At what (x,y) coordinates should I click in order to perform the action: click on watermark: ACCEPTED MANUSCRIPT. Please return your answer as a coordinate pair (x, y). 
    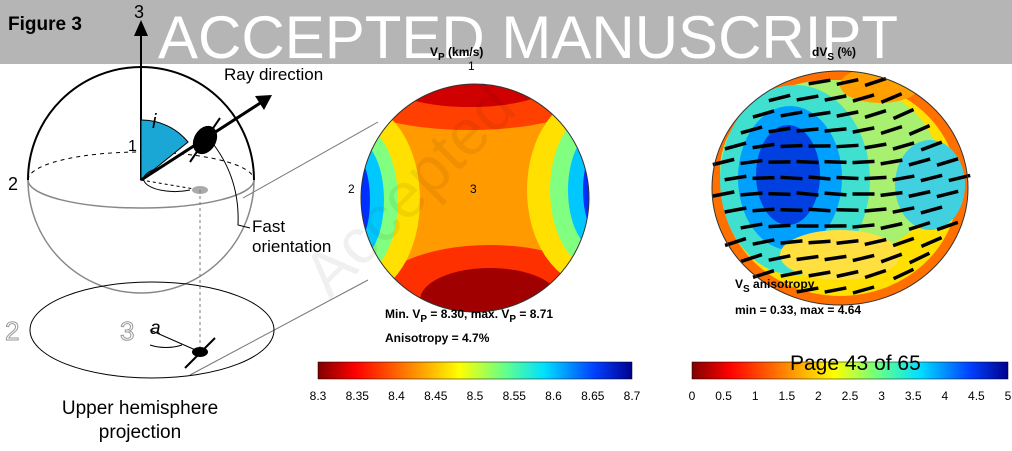
    Looking at the image, I should click on (528, 37).